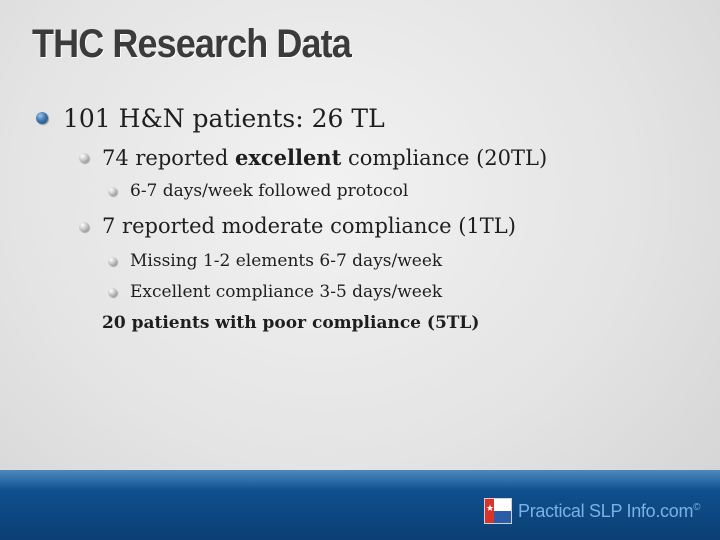  What do you see at coordinates (42, 118) in the screenshot?
I see `bullet-level1-icon` at bounding box center [42, 118].